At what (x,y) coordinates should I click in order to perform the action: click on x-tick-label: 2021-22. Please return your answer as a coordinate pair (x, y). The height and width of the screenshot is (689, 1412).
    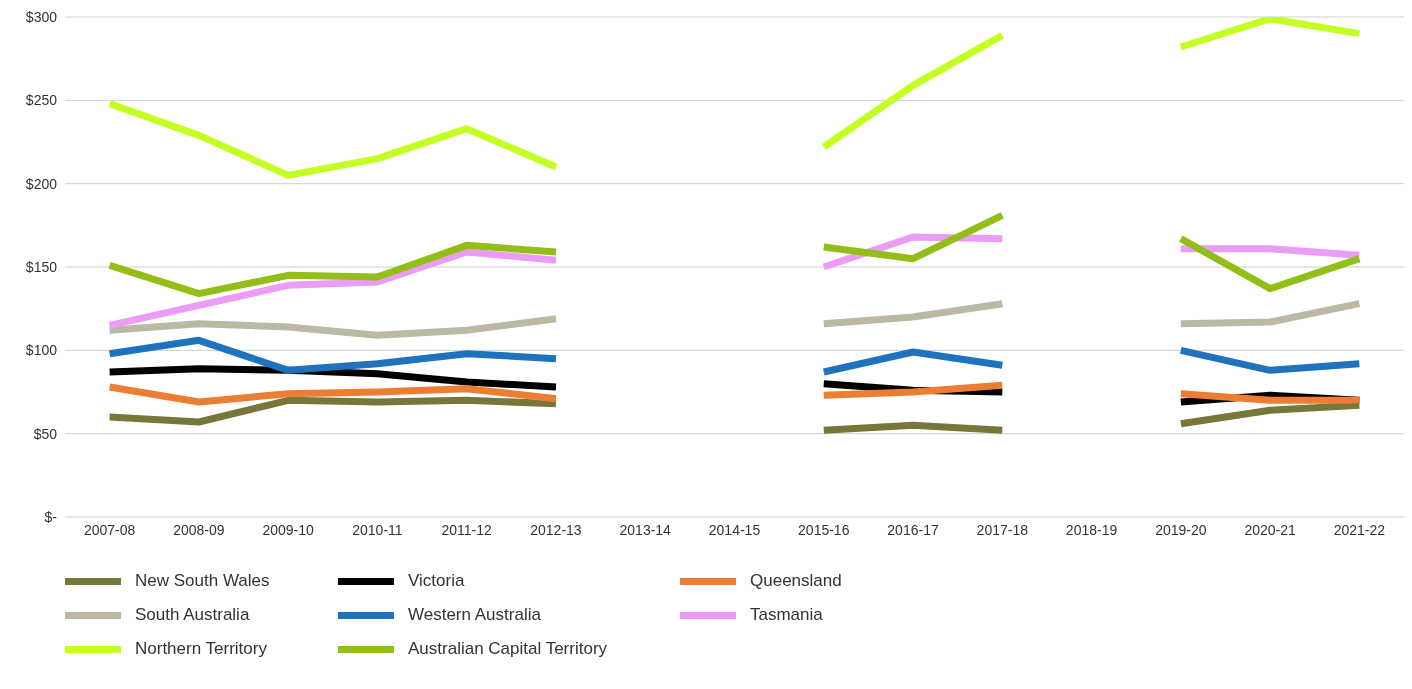
    Looking at the image, I should click on (1359, 529).